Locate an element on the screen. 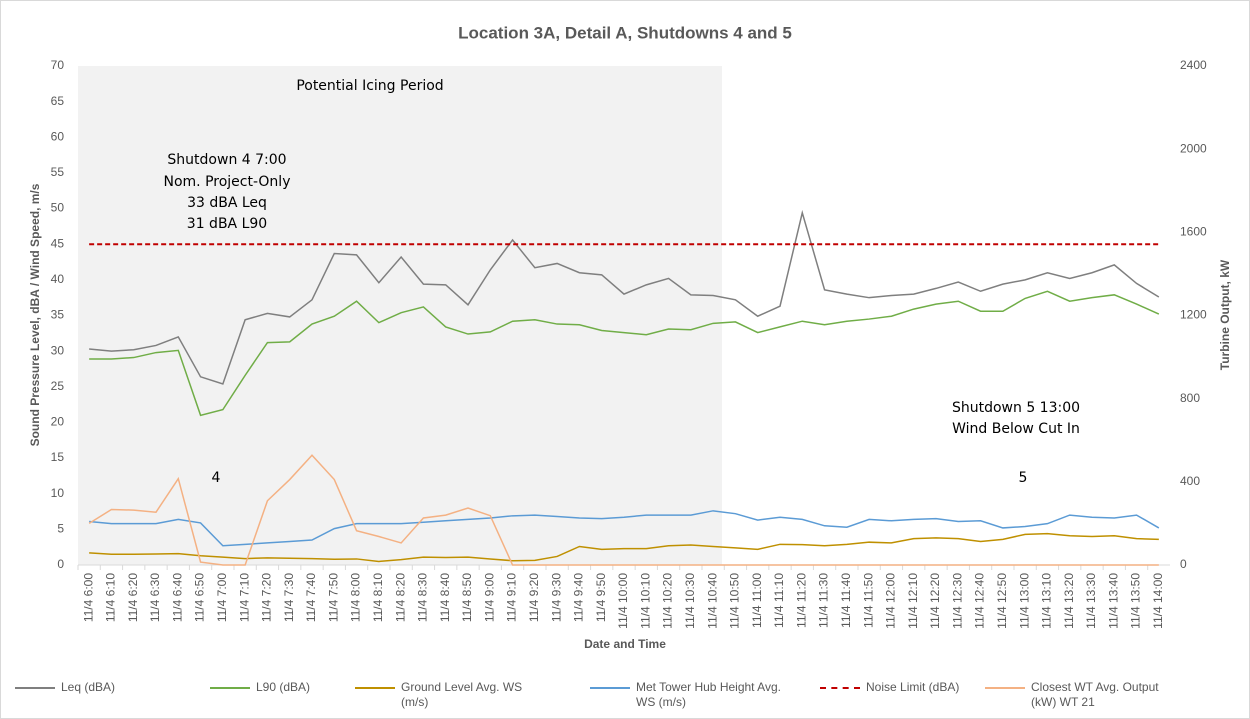 The image size is (1250, 719). legend-item: Closest WT Avg. Output (kW) WT 21 is located at coordinates (1083, 695).